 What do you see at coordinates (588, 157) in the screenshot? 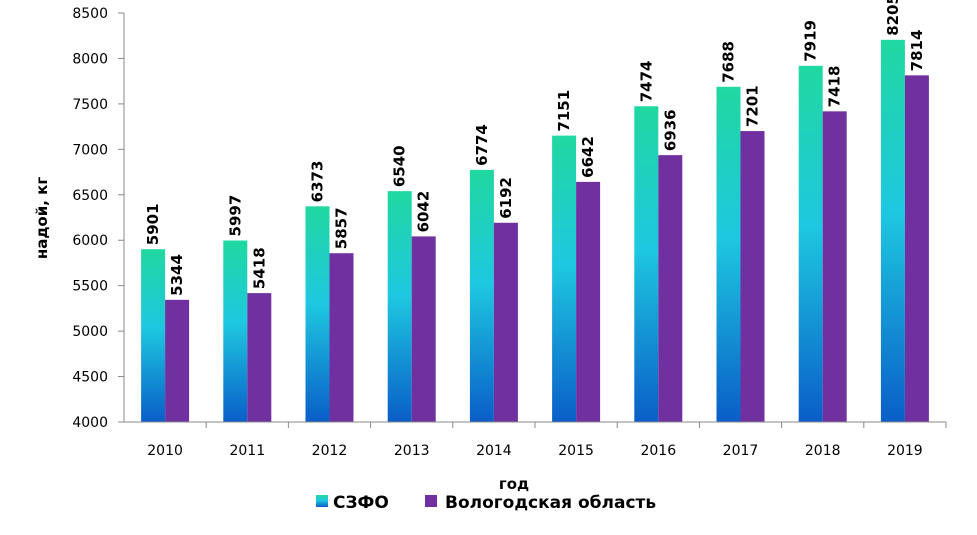
I see `data-label-vologda-2015: 6642` at bounding box center [588, 157].